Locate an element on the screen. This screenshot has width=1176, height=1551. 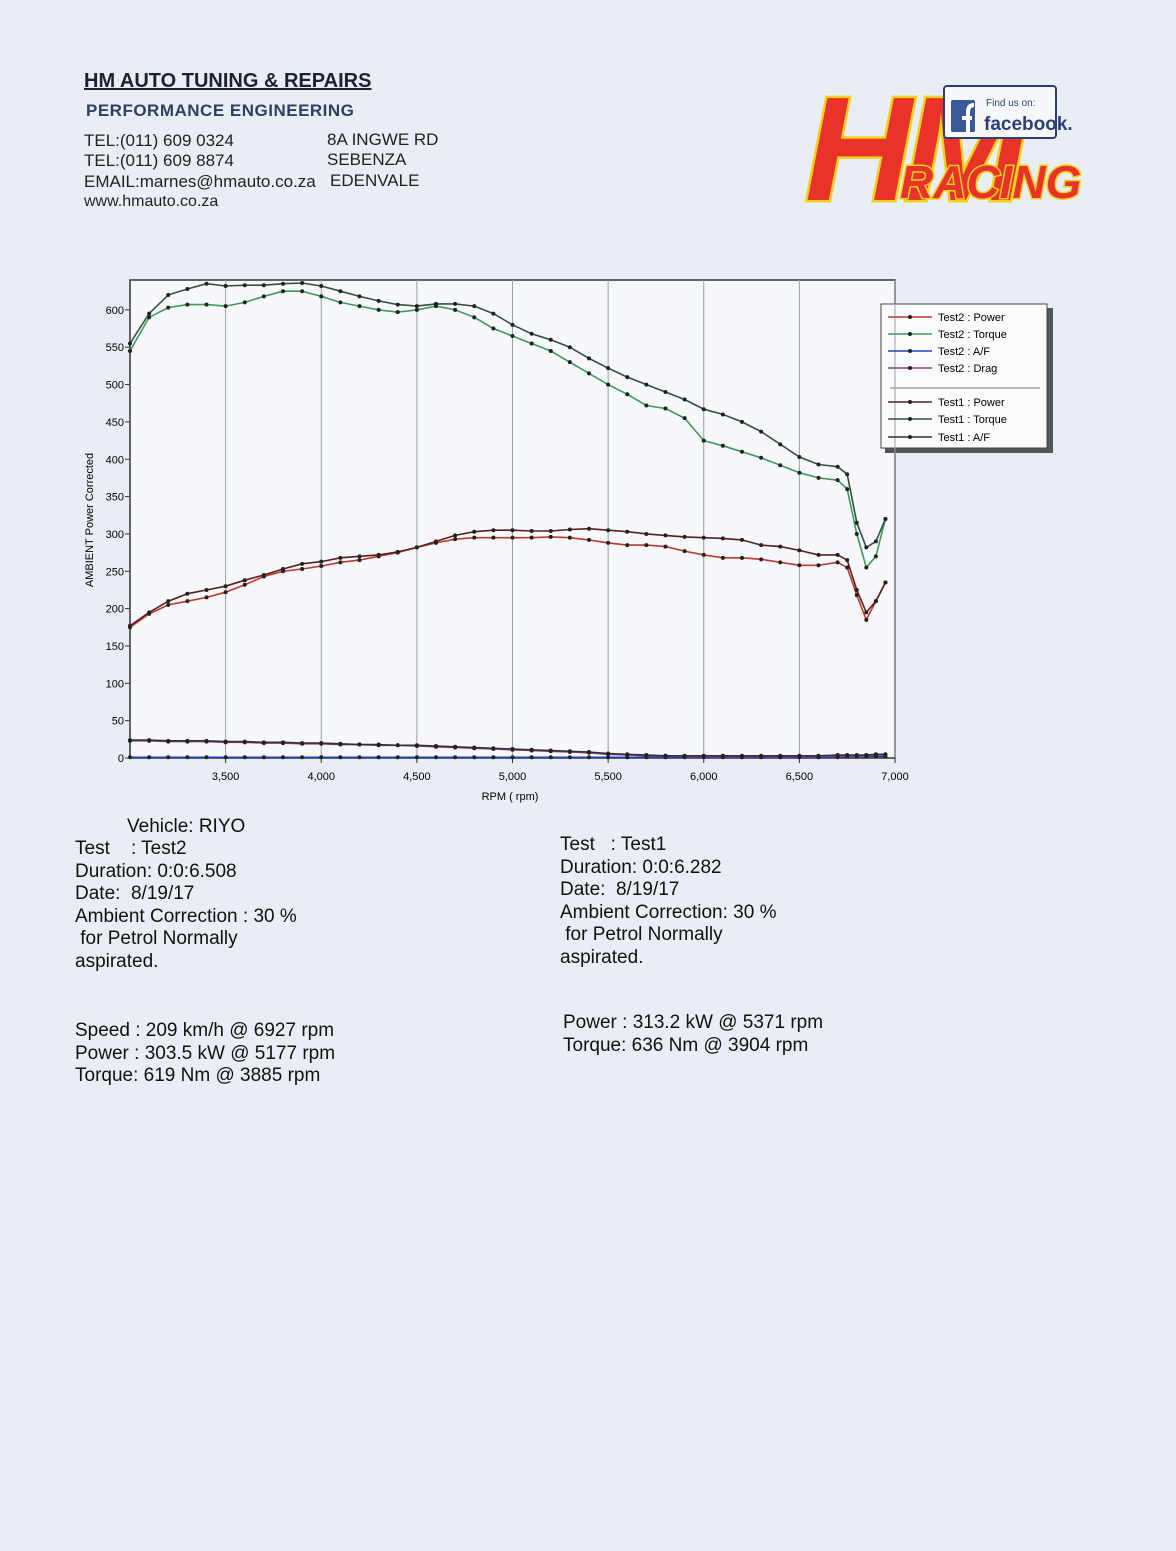
text-line: aspirated. is located at coordinates (602, 957).